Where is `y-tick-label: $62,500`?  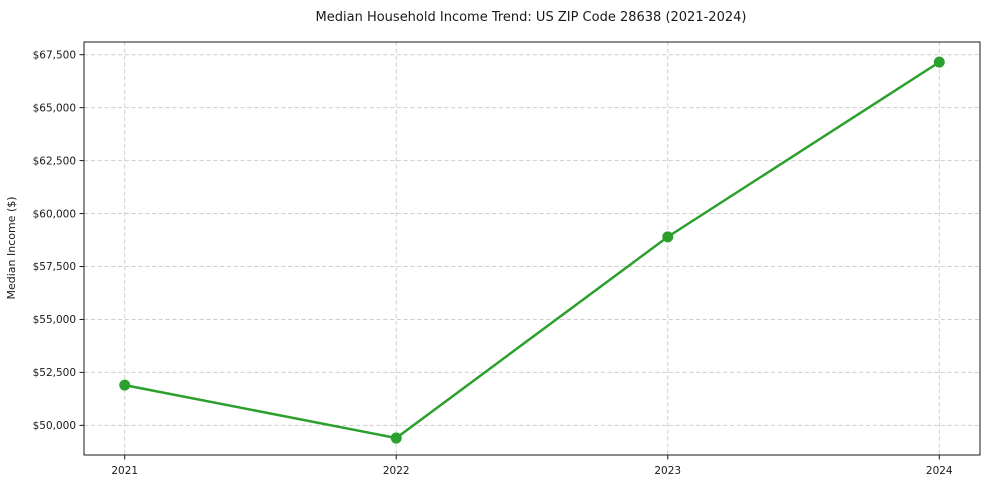
y-tick-label: $62,500 is located at coordinates (54, 161).